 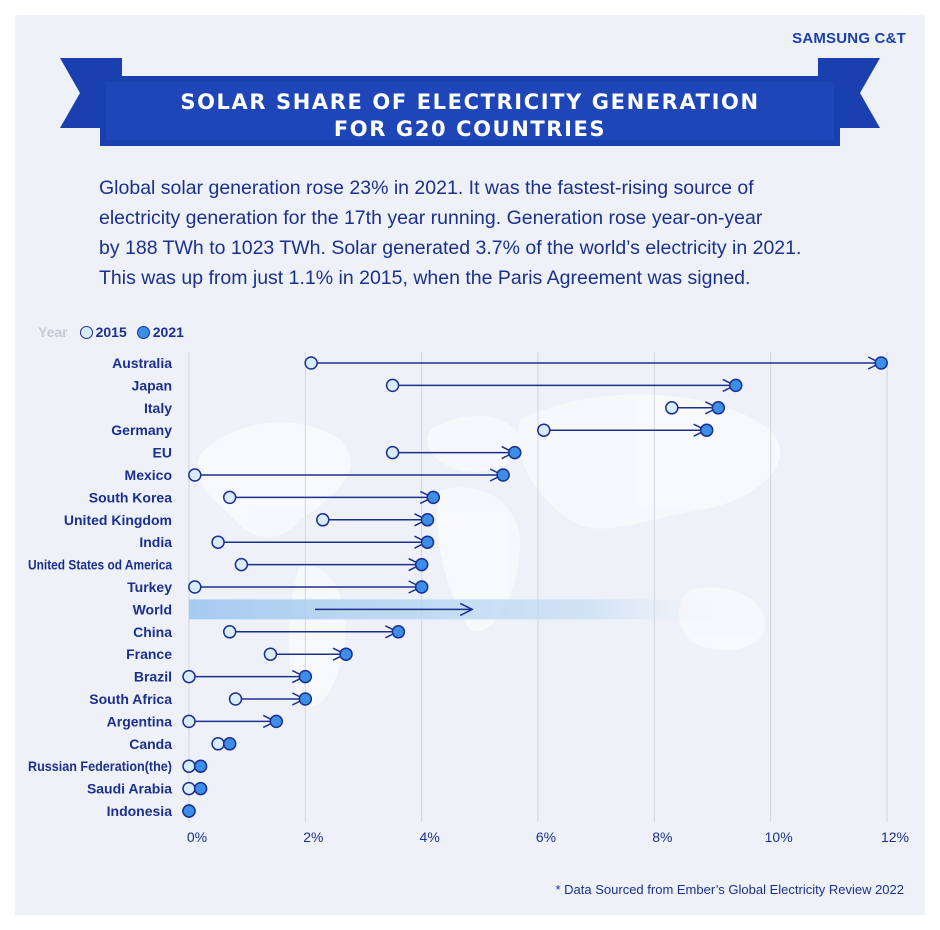 I want to click on chart-row: Saudi Arabia, so click(x=147, y=789).